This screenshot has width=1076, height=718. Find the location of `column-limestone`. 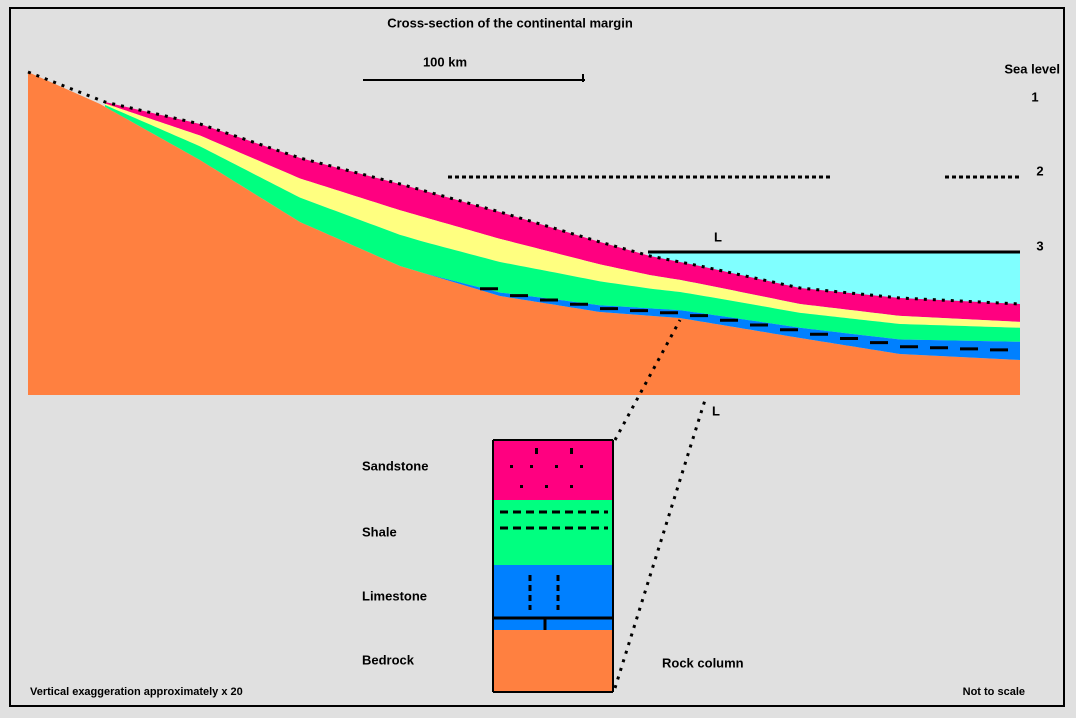

column-limestone is located at coordinates (553, 597).